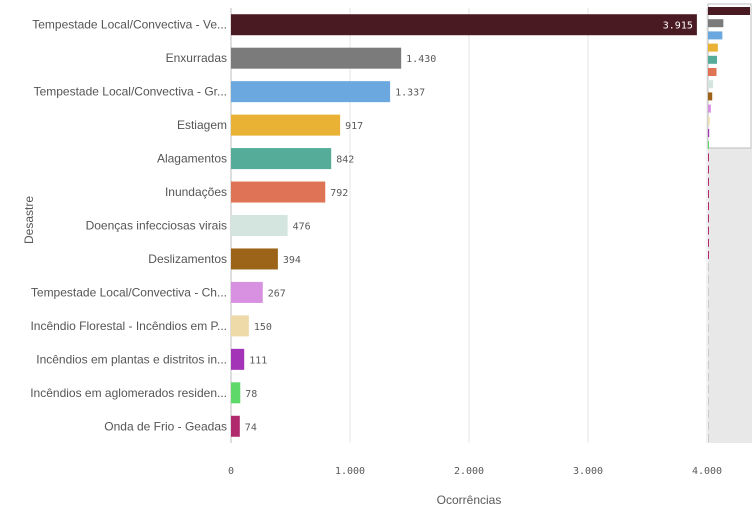 The height and width of the screenshot is (508, 752). What do you see at coordinates (730, 295) in the screenshot?
I see `minimap-track` at bounding box center [730, 295].